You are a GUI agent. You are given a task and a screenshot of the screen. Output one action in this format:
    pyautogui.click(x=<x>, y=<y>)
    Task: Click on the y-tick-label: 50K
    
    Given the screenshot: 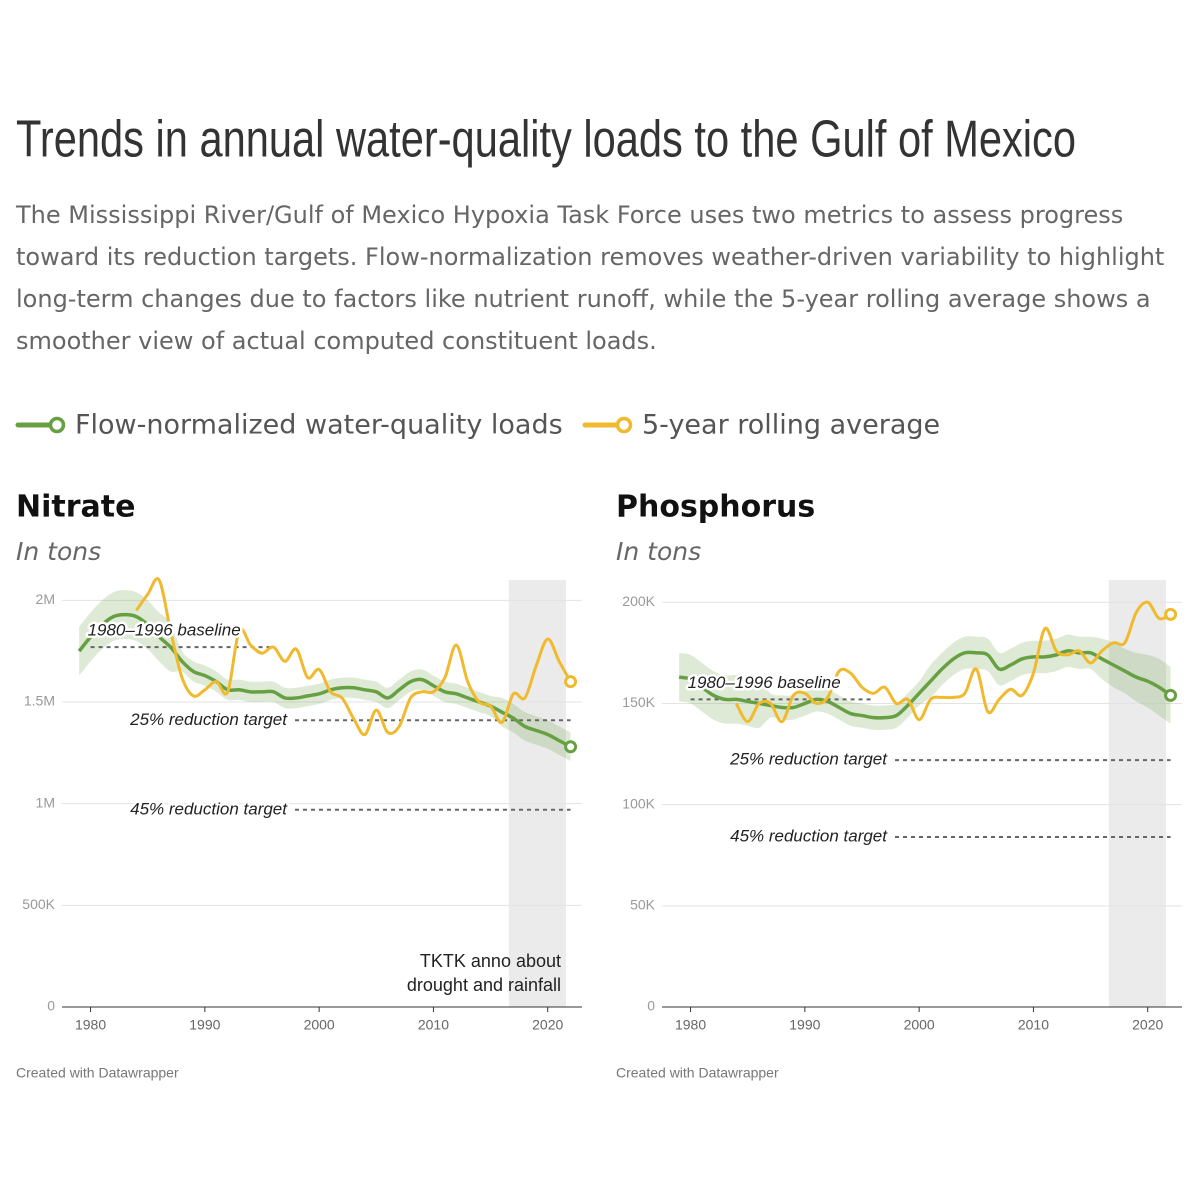 What is the action you would take?
    pyautogui.click(x=643, y=905)
    